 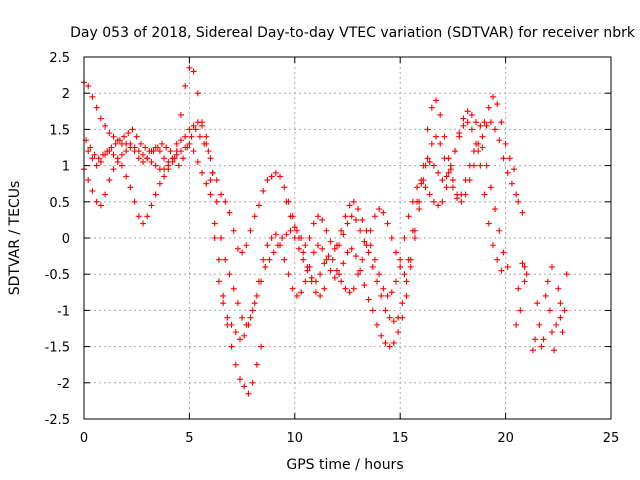 What do you see at coordinates (57, 239) in the screenshot?
I see `y-tick-labels: 2.5 2 1.5 1 0.5 0 -0.5 -1 -1.5 -2 -2.5` at bounding box center [57, 239].